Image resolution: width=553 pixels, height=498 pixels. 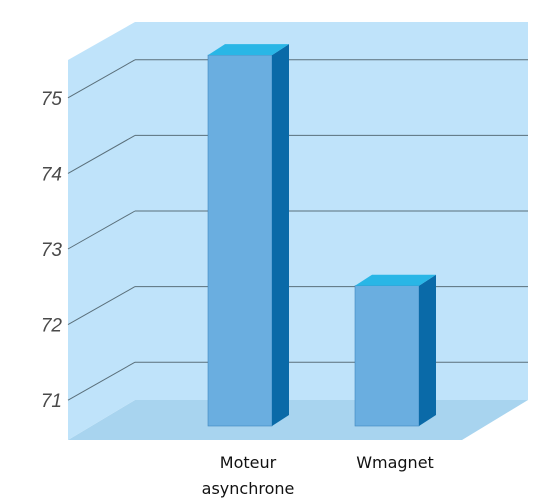 I want to click on x-category-label: asynchrone, so click(x=248, y=488).